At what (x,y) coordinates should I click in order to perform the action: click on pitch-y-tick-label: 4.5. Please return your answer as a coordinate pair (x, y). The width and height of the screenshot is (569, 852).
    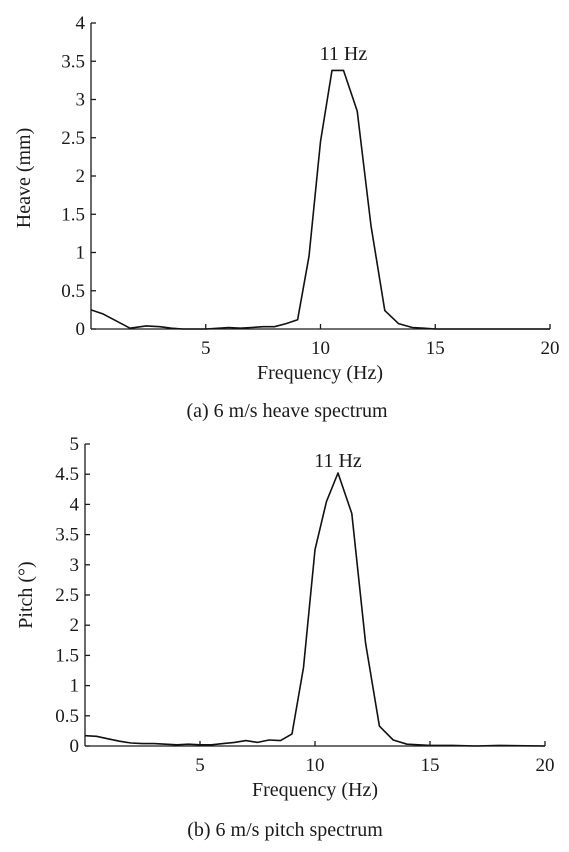
    Looking at the image, I should click on (67, 474).